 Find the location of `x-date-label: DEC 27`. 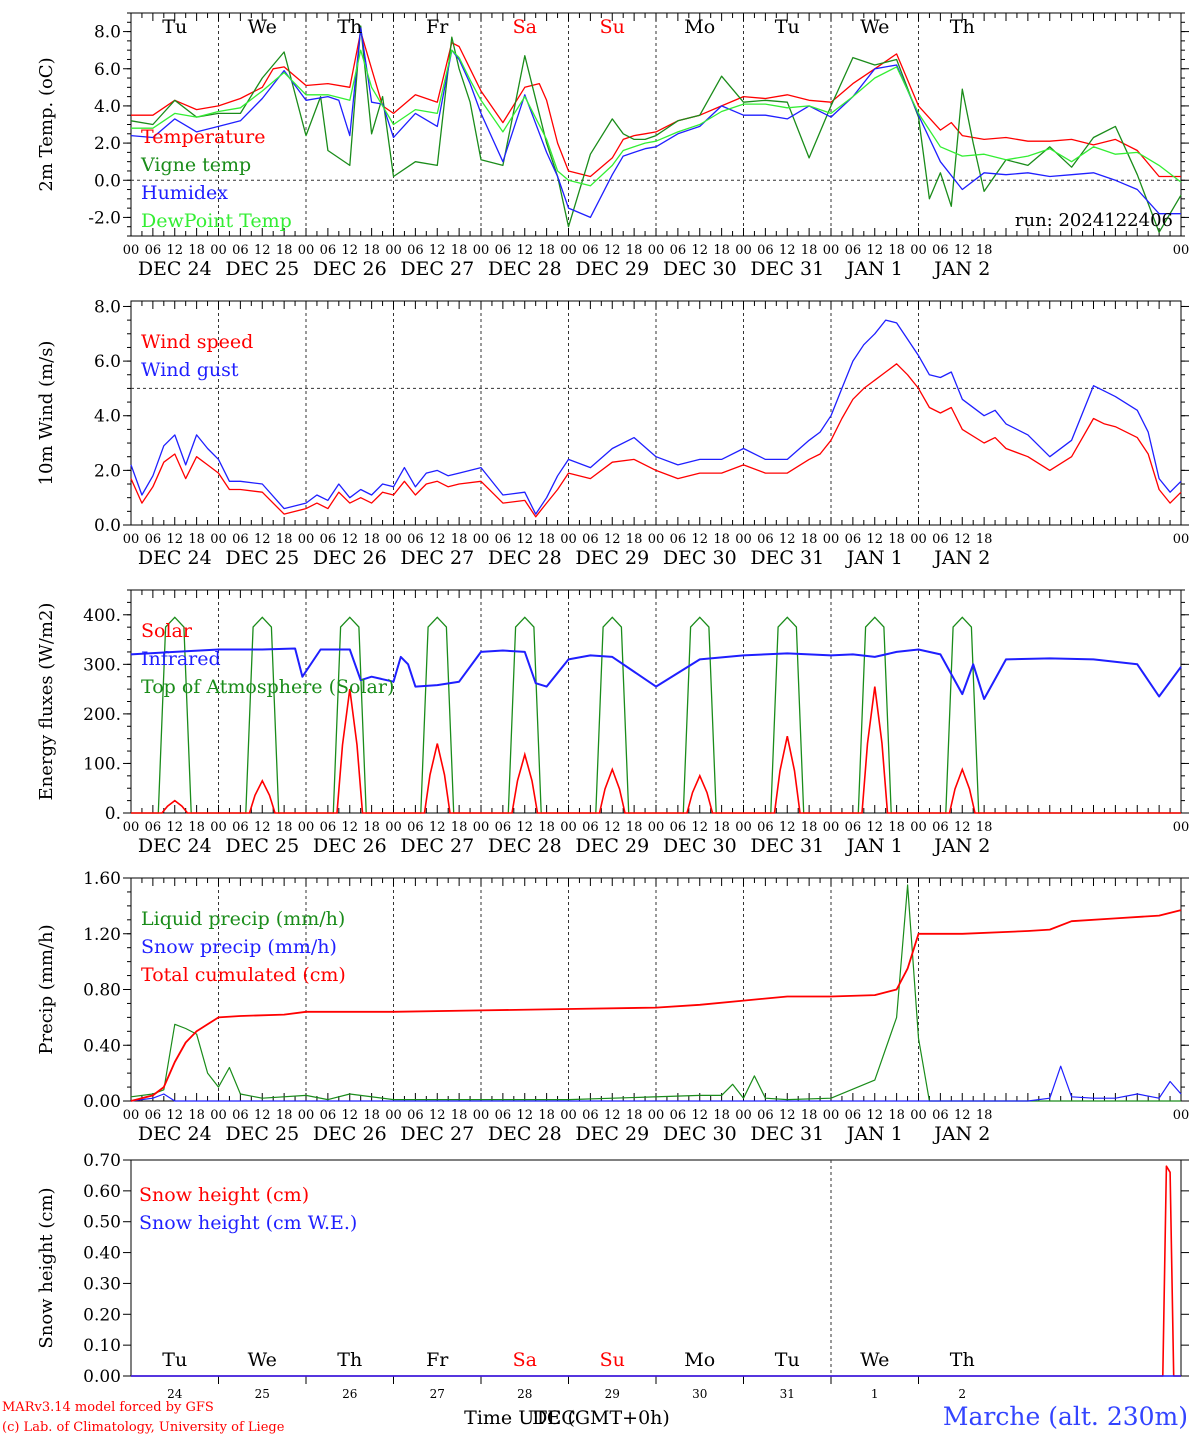

x-date-label: DEC 27 is located at coordinates (437, 558).